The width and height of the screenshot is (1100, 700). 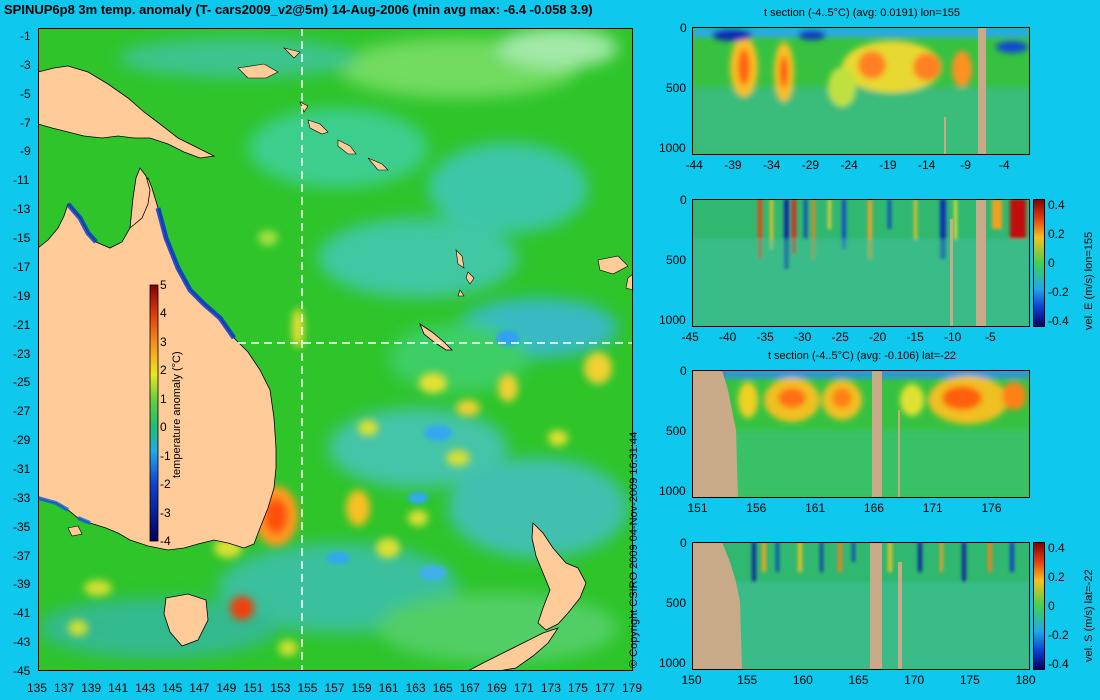 I want to click on lon-tick-label: 173, so click(x=550, y=688).